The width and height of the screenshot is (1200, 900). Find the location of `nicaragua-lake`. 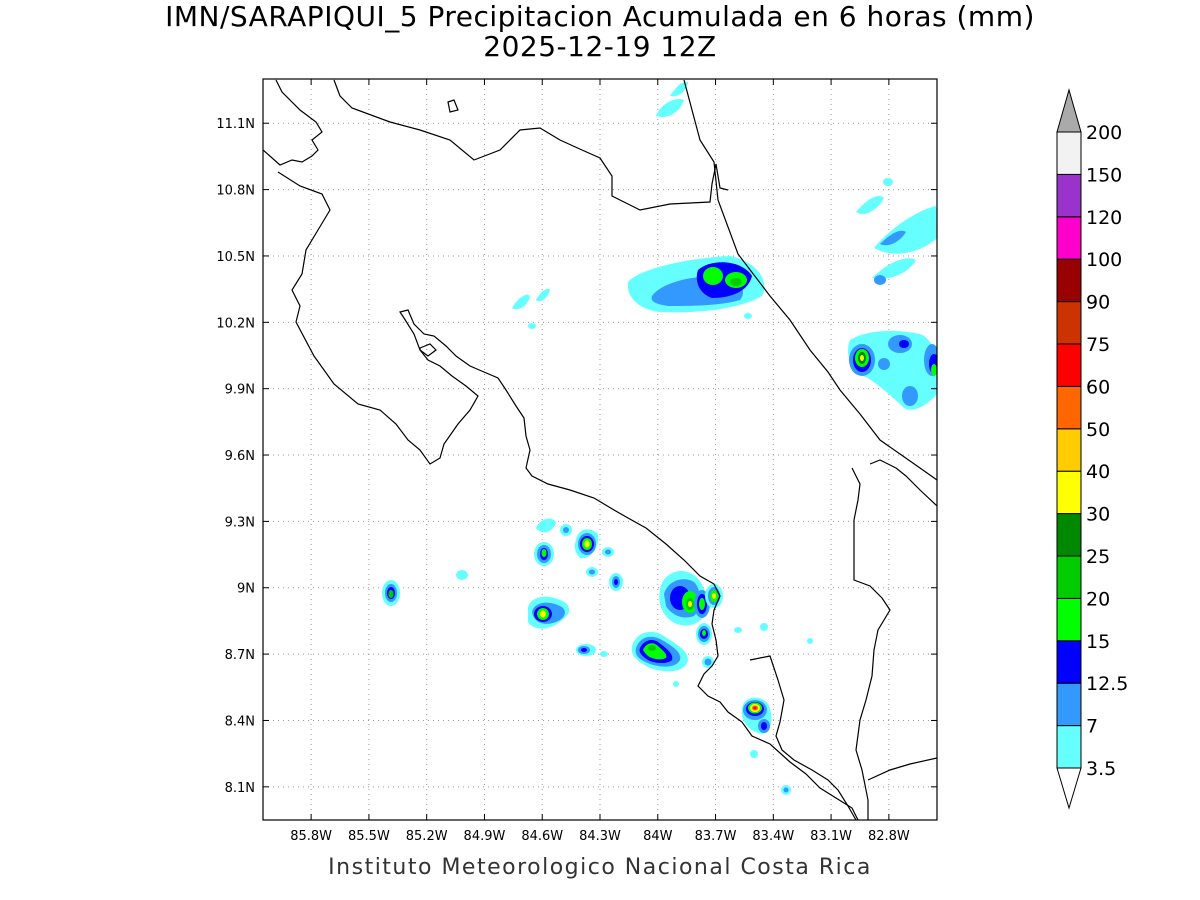

nicaragua-lake is located at coordinates (531, 145).